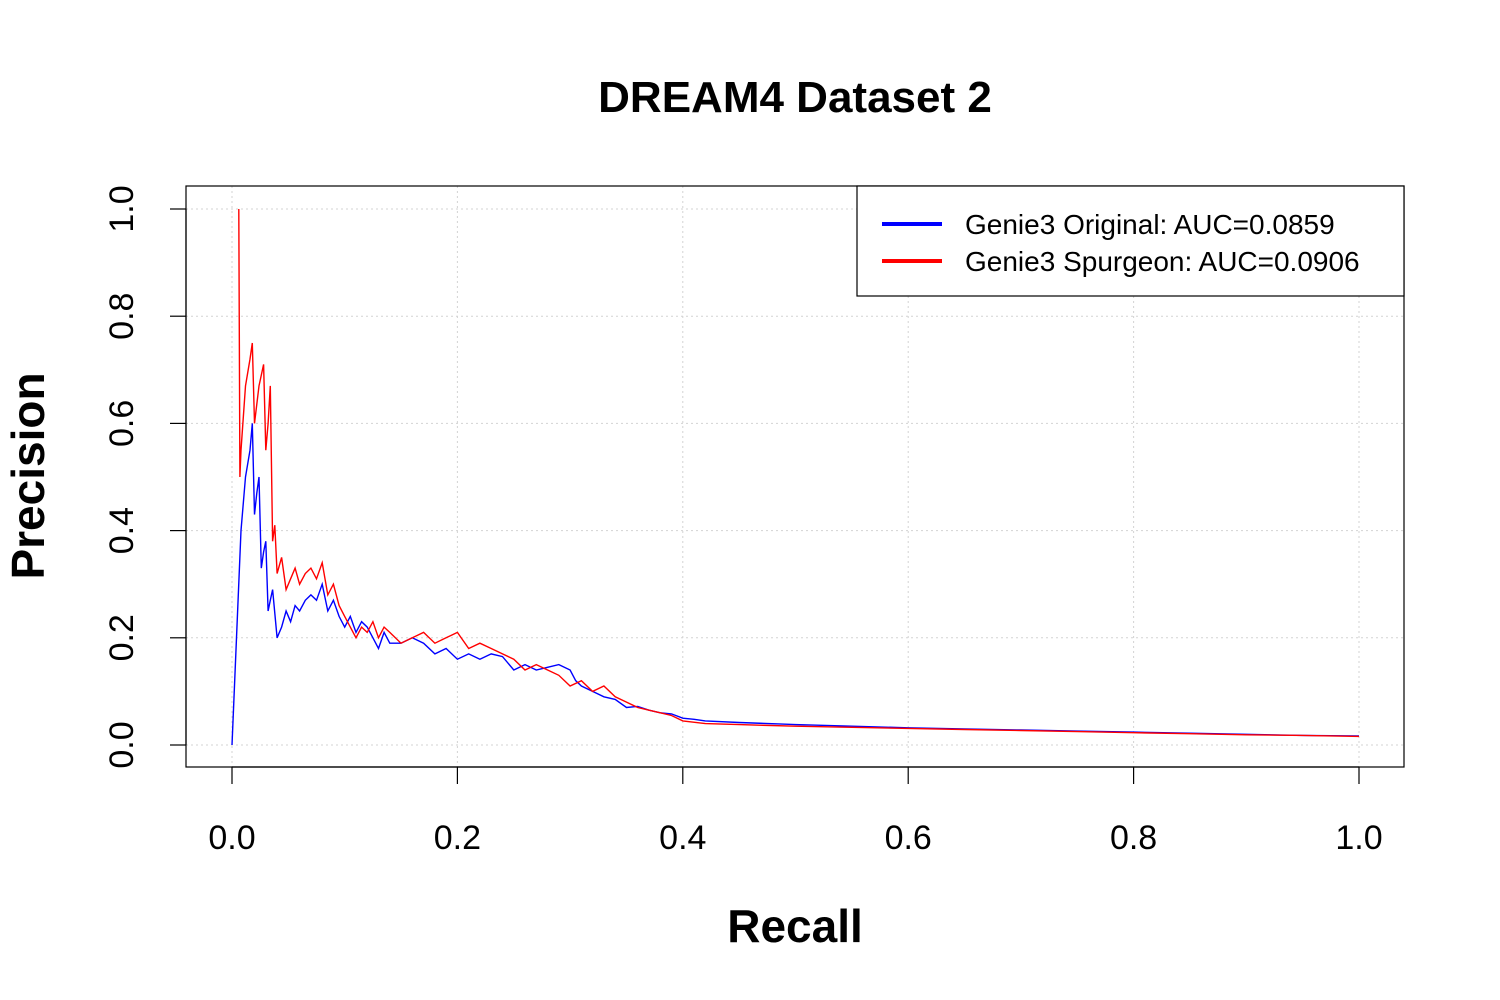 Image resolution: width=1500 pixels, height=1000 pixels. I want to click on y-tick-label-3: 0.6, so click(122, 423).